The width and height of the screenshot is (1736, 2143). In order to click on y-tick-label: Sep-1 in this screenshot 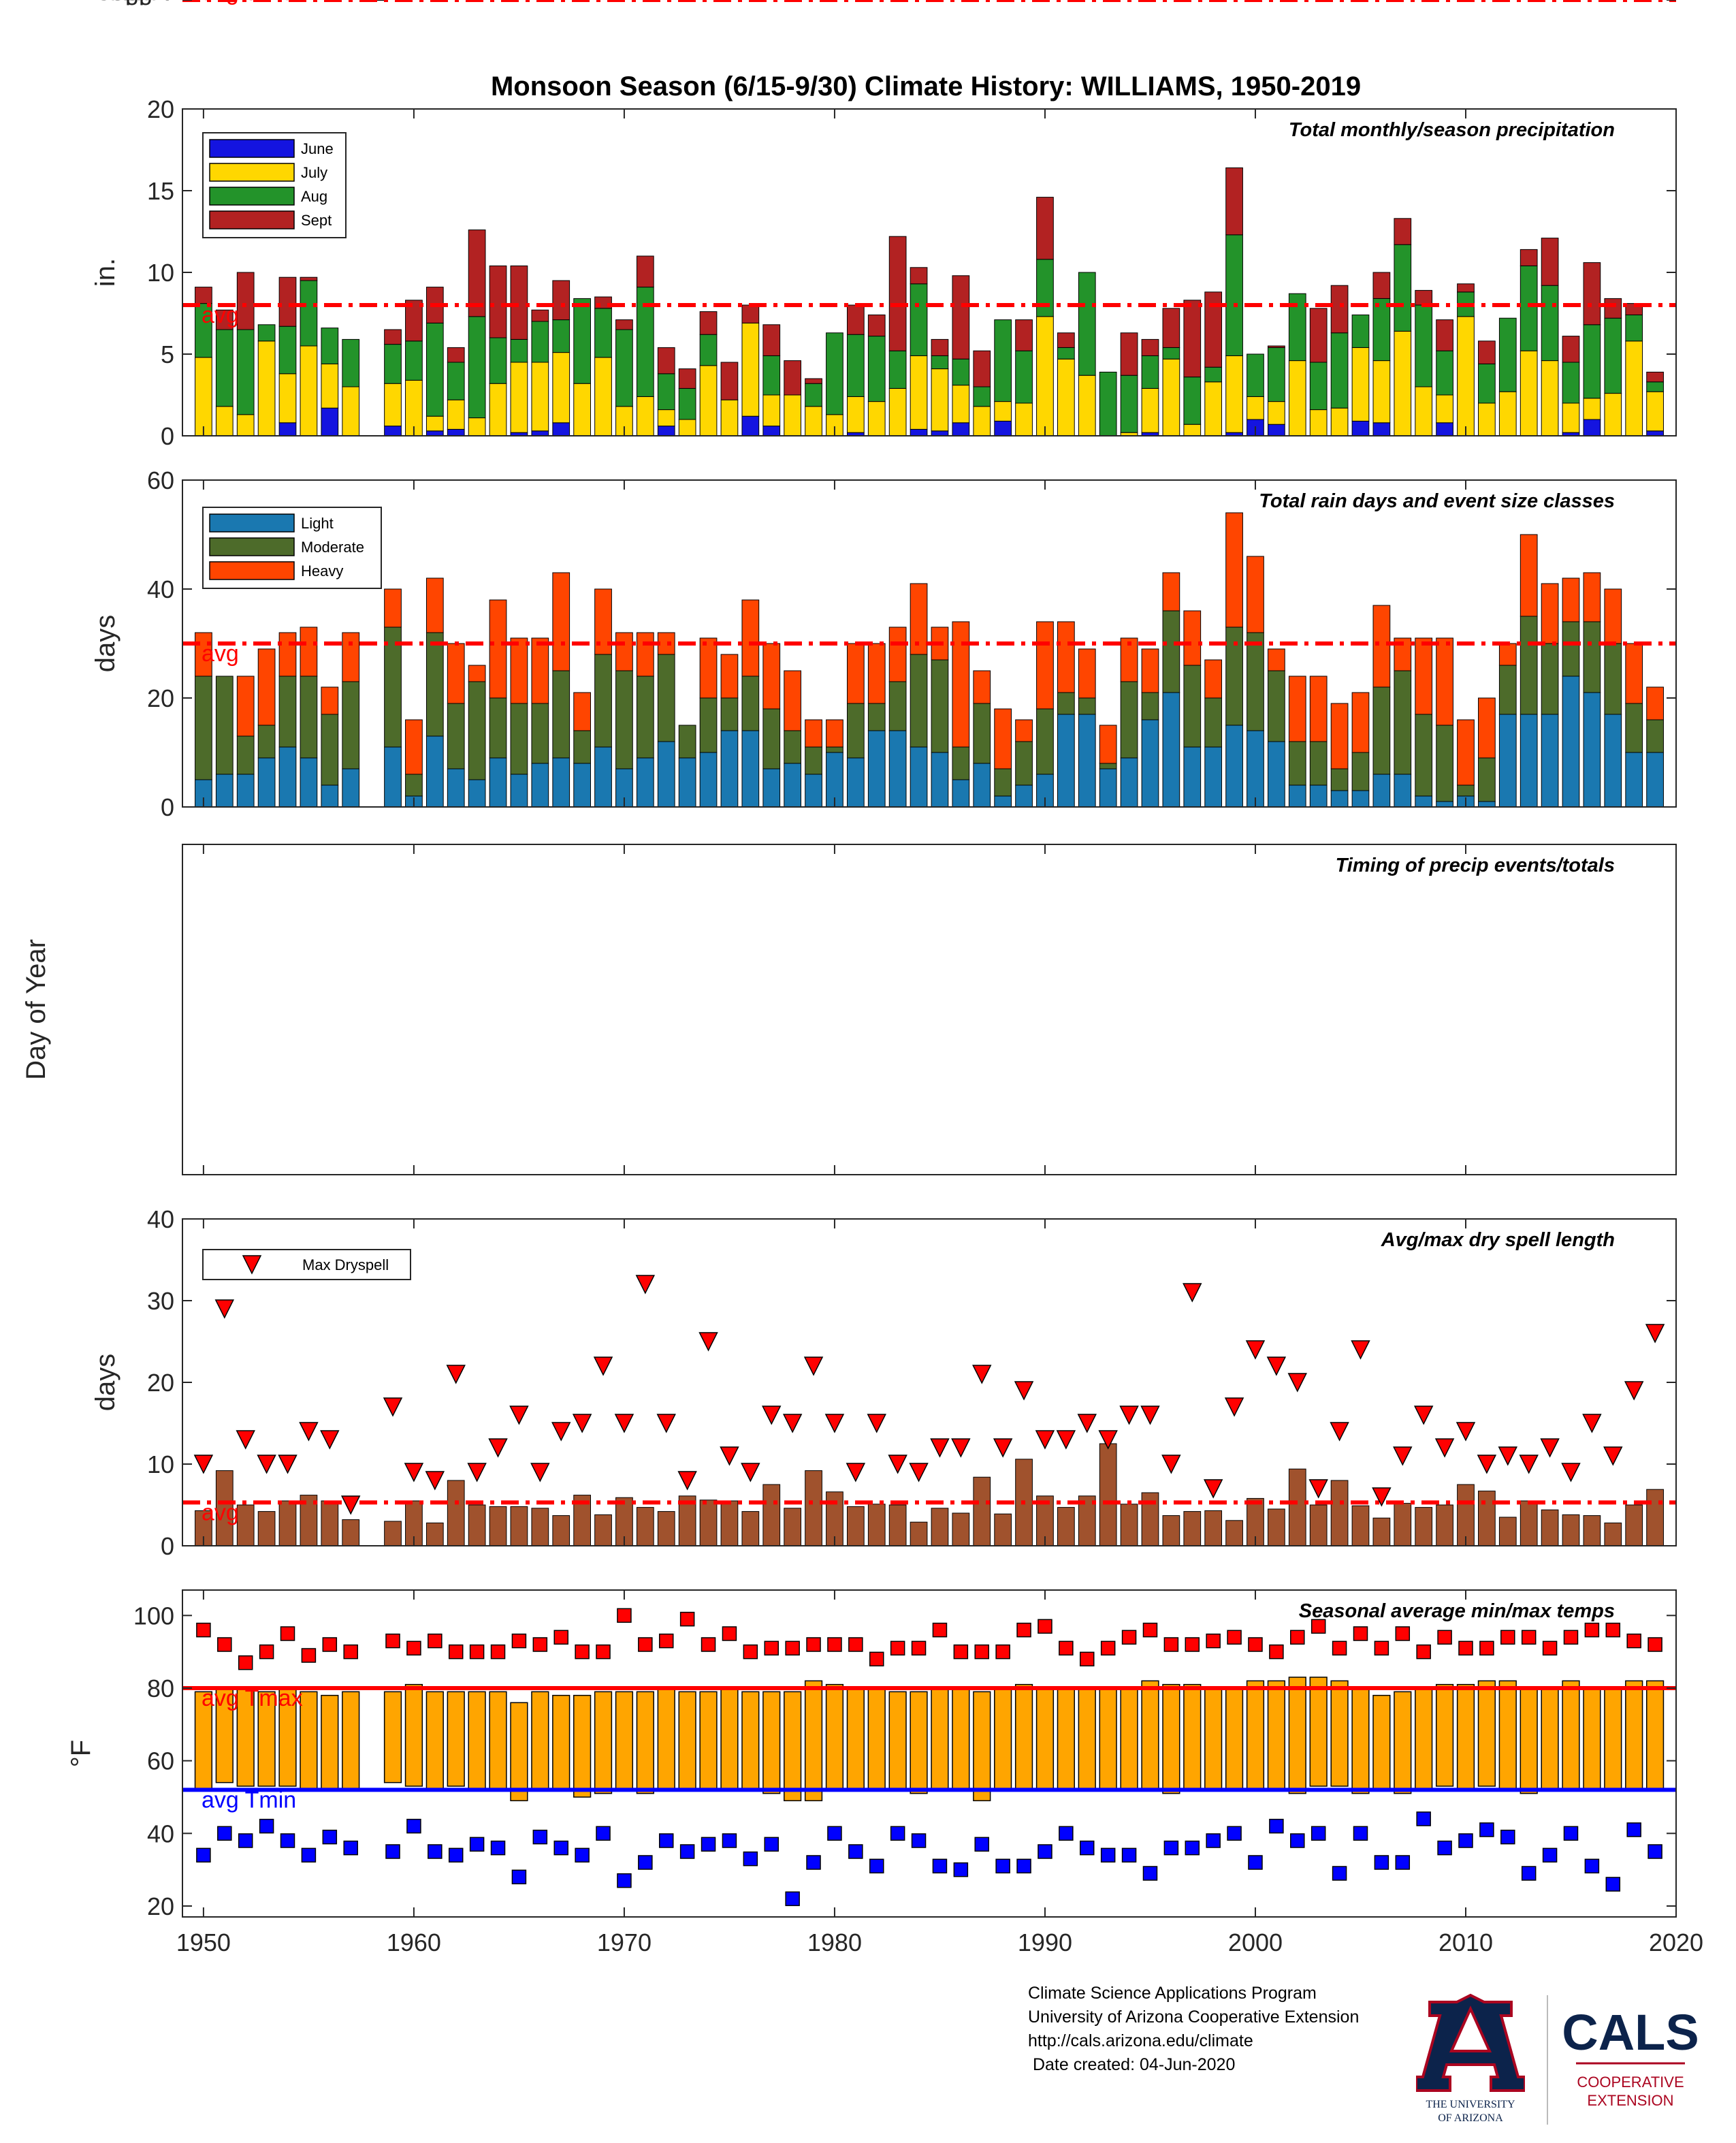, I will do `click(141, 2)`.